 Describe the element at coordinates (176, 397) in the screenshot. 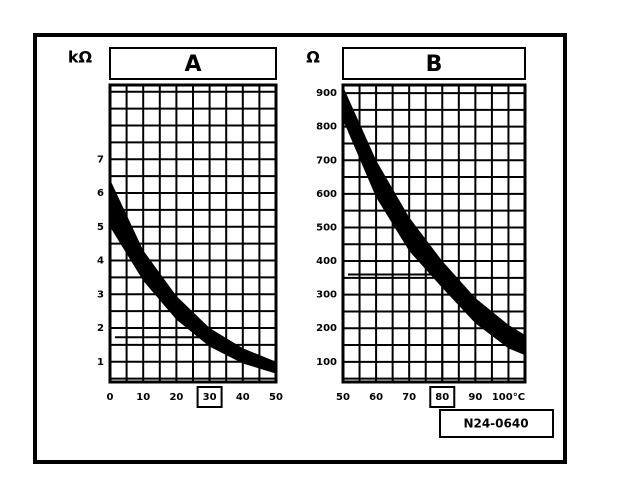

I see `x-tick-label: 20` at that location.